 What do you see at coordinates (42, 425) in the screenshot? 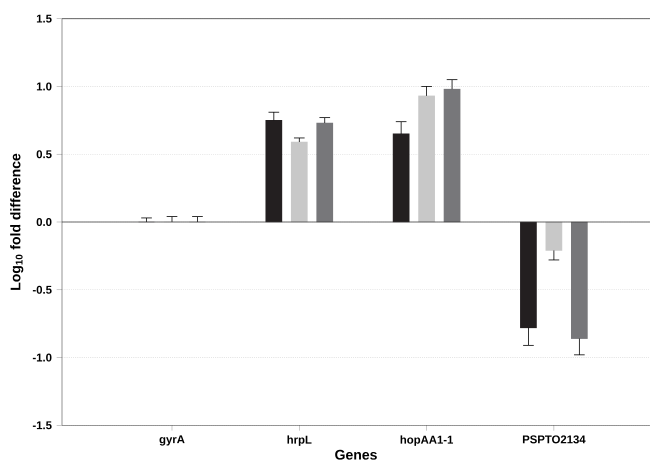
I see `y-tick-label: -1.5` at bounding box center [42, 425].